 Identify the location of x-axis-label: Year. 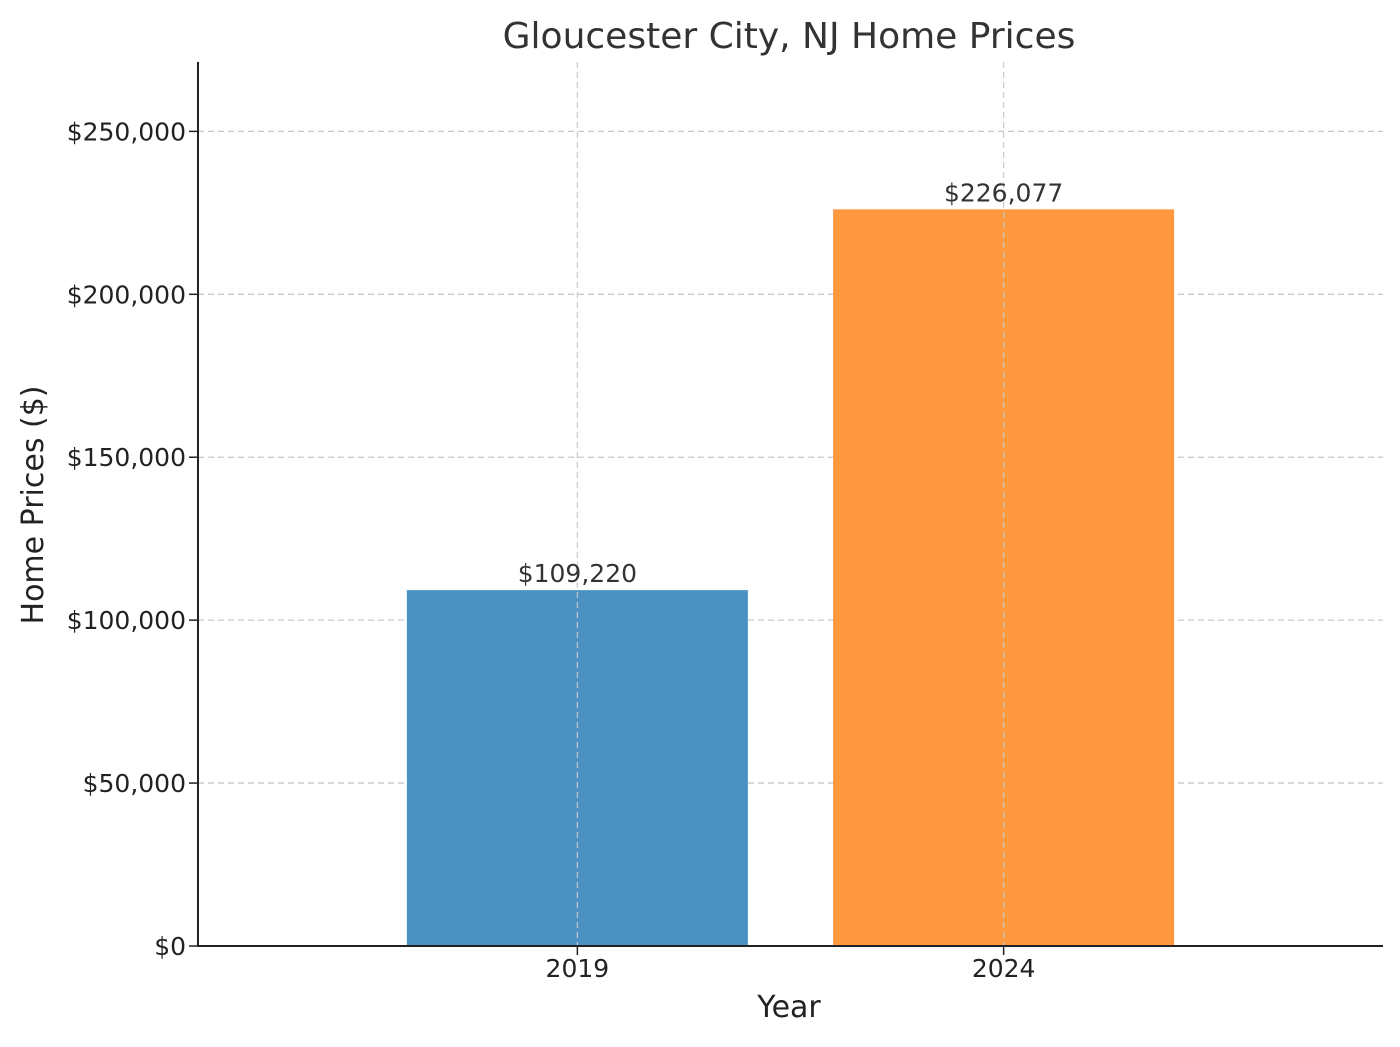
(788, 1007).